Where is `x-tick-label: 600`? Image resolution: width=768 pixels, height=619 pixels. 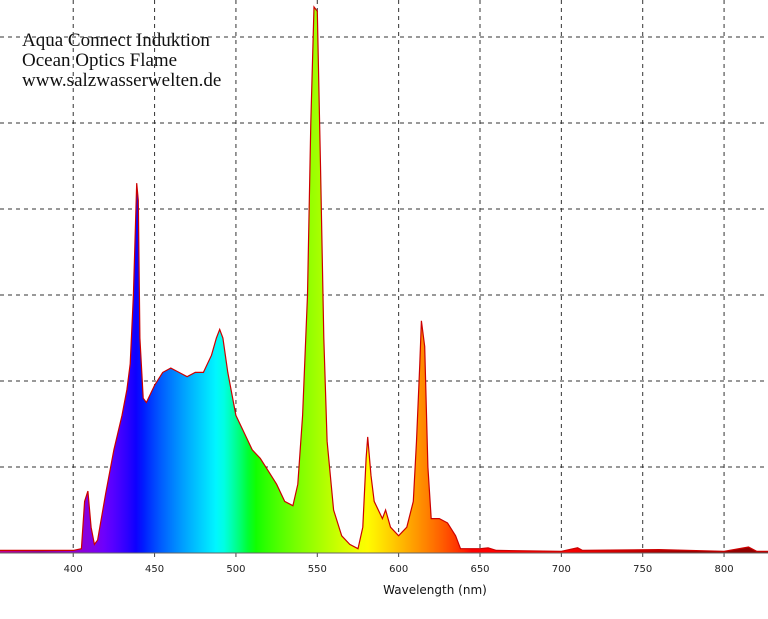 x-tick-label: 600 is located at coordinates (398, 569).